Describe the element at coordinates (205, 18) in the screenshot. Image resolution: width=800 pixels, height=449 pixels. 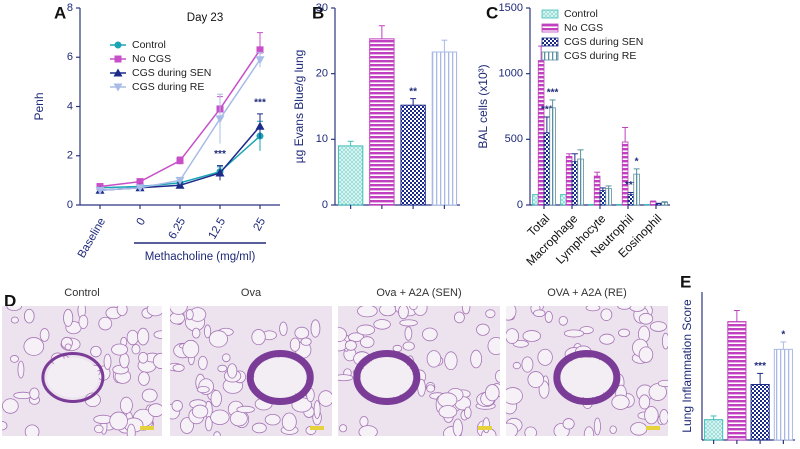
I see `annotation: Day 23` at that location.